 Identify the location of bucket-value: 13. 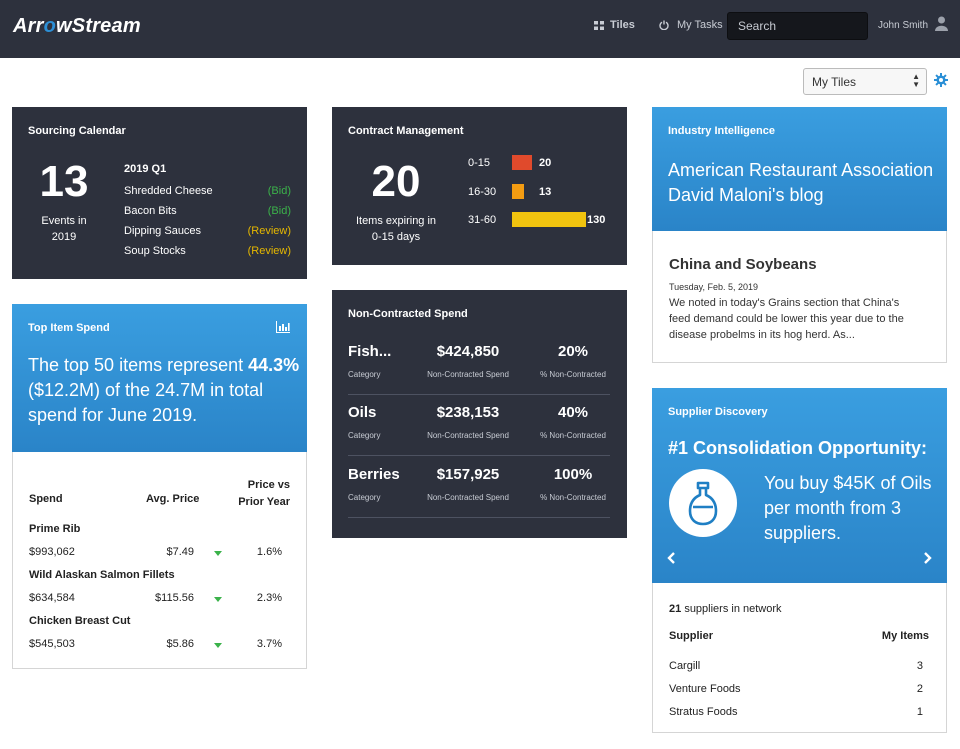
(545, 192).